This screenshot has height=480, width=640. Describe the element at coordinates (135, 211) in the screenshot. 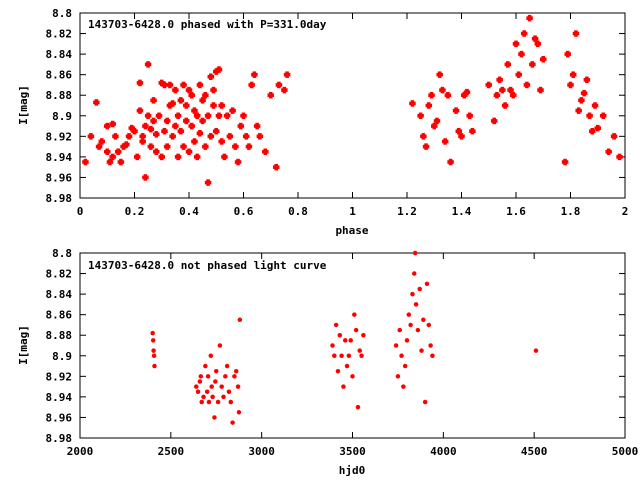

I see `x-tick-label: 0.2` at that location.